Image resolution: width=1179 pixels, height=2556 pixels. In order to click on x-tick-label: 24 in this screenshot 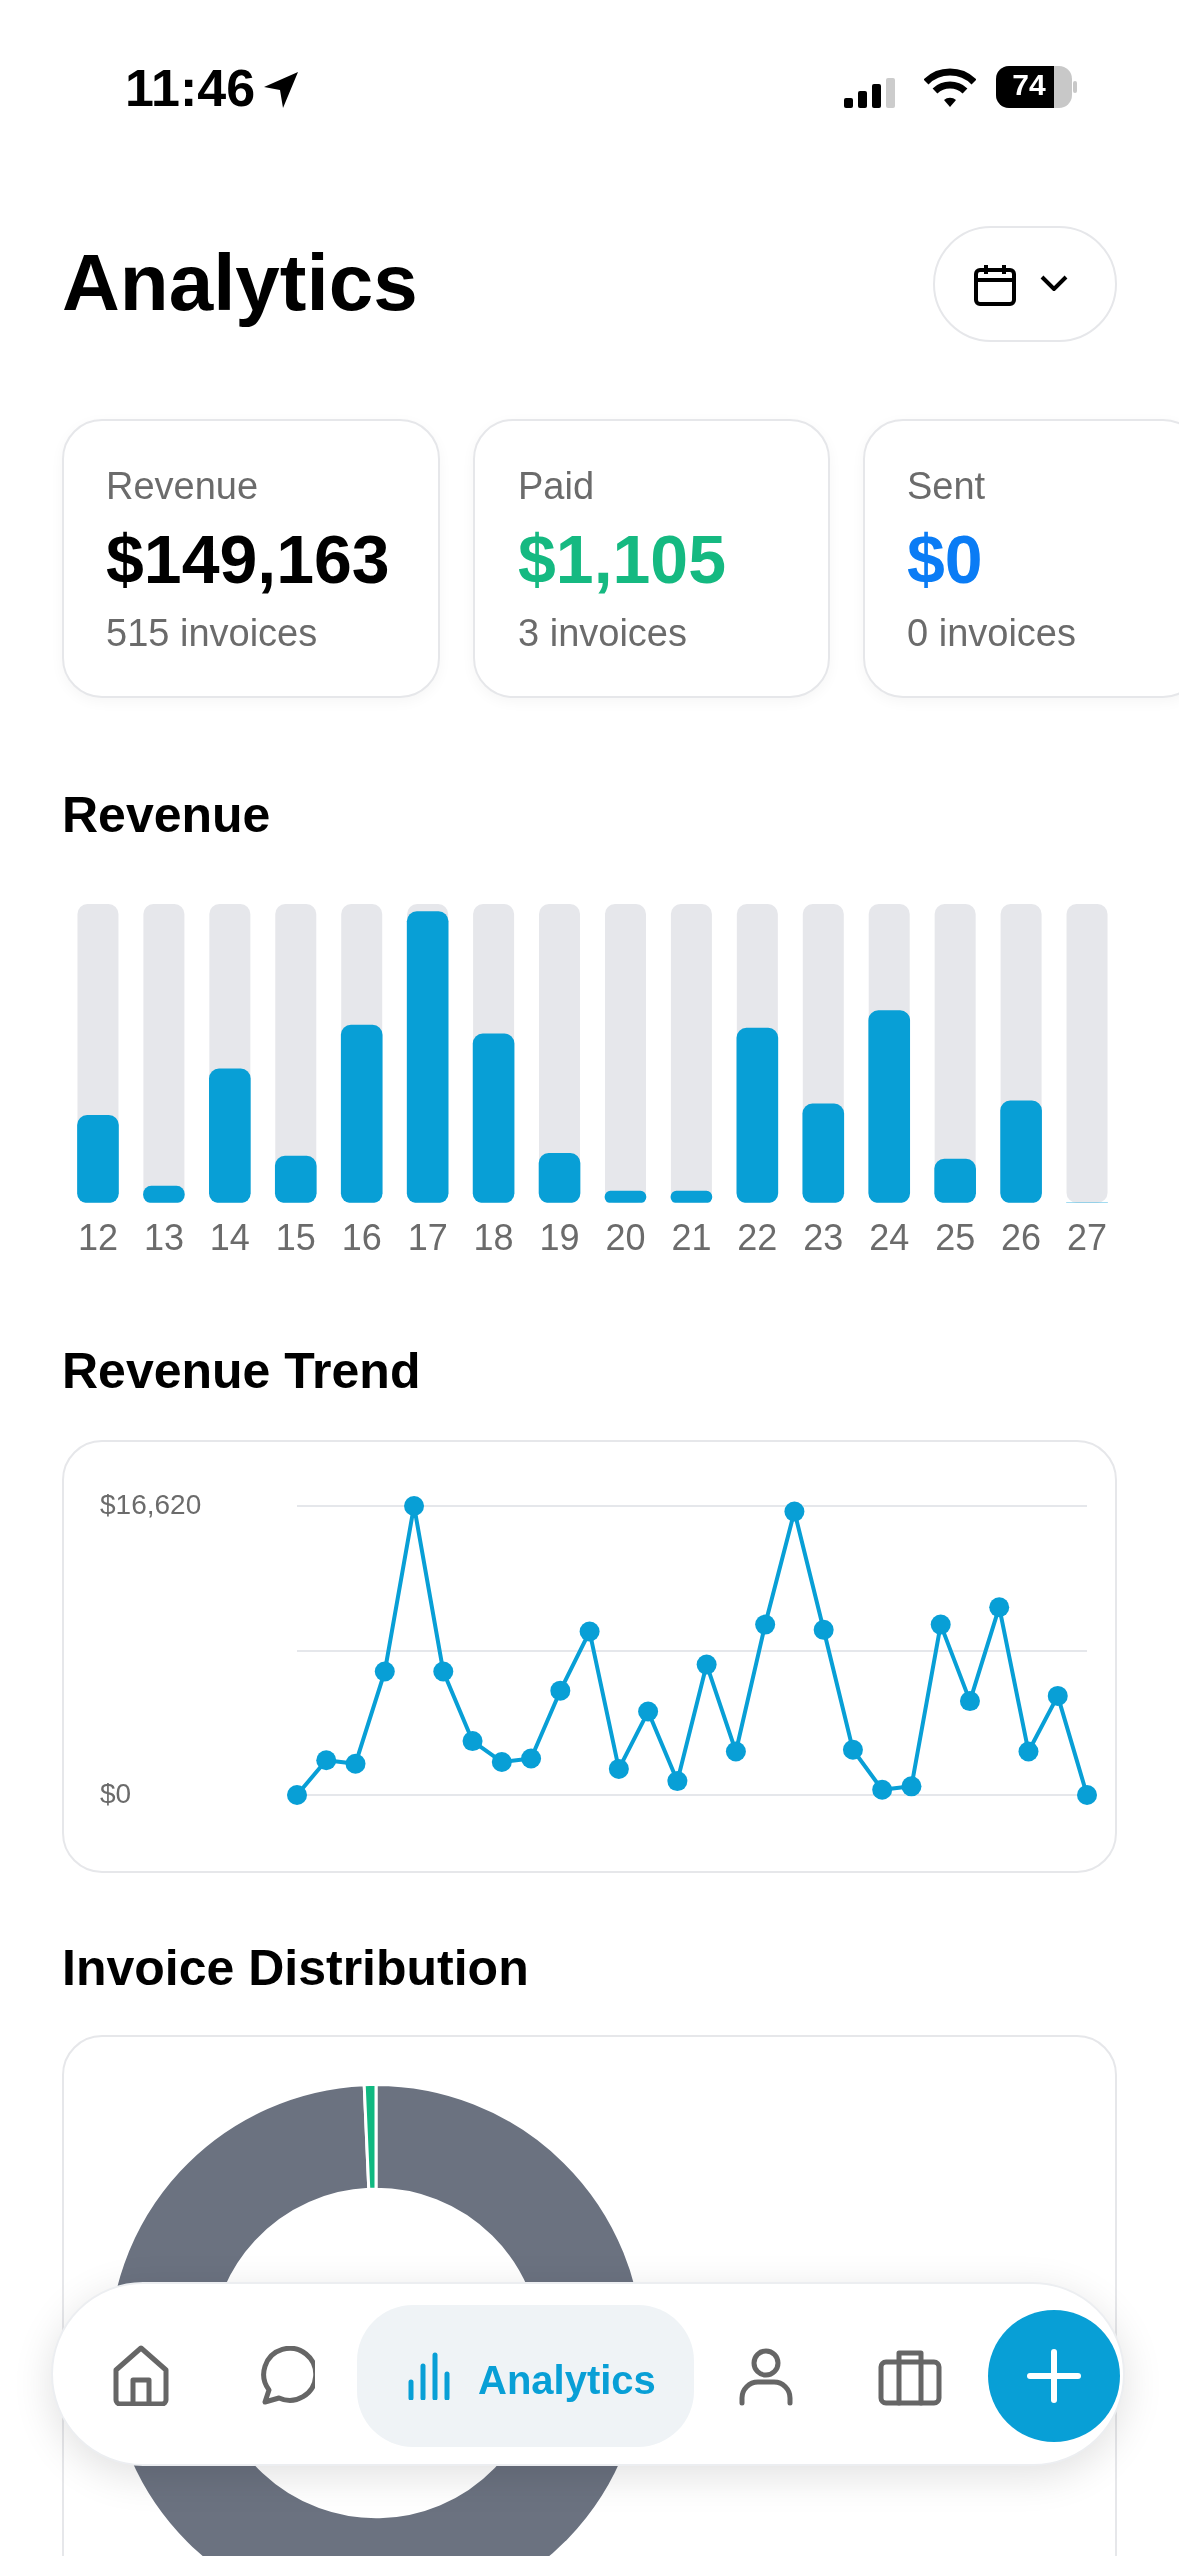, I will do `click(889, 1238)`.